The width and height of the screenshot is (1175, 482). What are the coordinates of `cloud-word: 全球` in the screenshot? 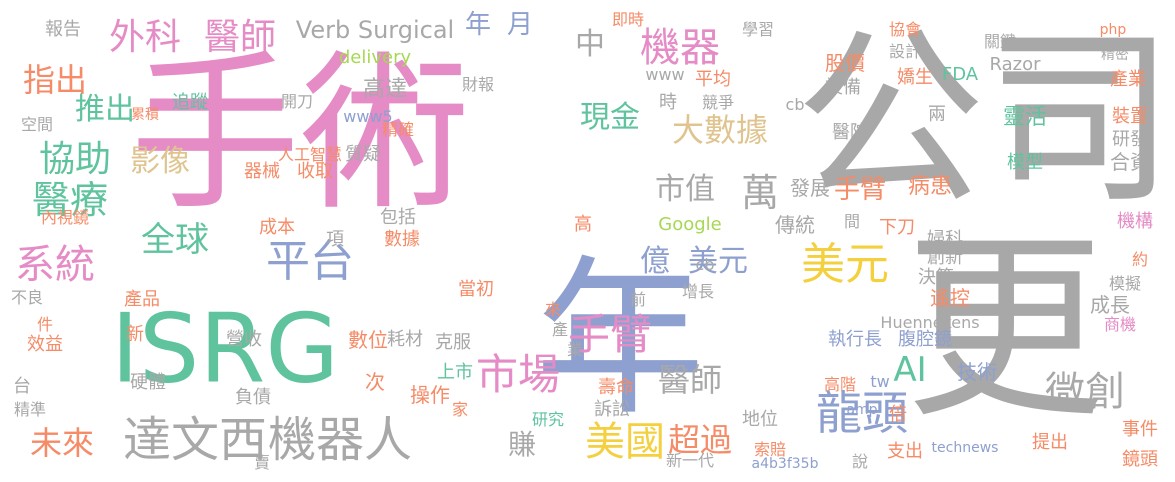 It's located at (175, 240).